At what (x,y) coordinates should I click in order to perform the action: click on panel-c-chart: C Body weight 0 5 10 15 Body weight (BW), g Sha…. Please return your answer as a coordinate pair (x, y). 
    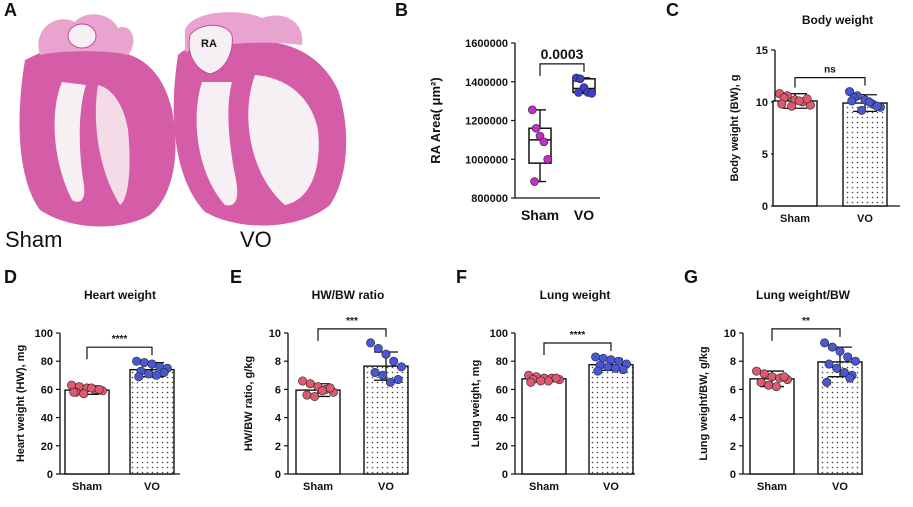
    Looking at the image, I should click on (783, 112).